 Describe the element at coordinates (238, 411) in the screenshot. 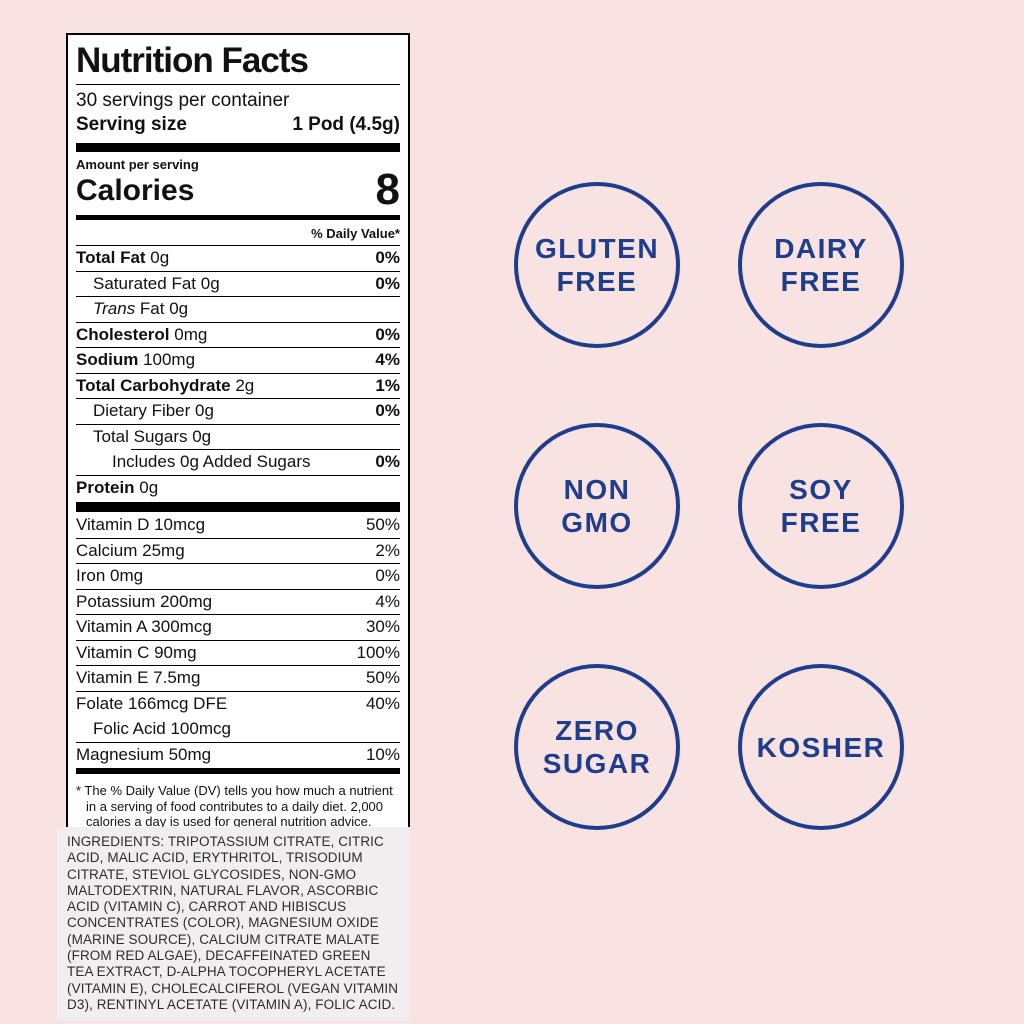

I see `nutrient-row: Dietary Fiber 0g 0%` at that location.